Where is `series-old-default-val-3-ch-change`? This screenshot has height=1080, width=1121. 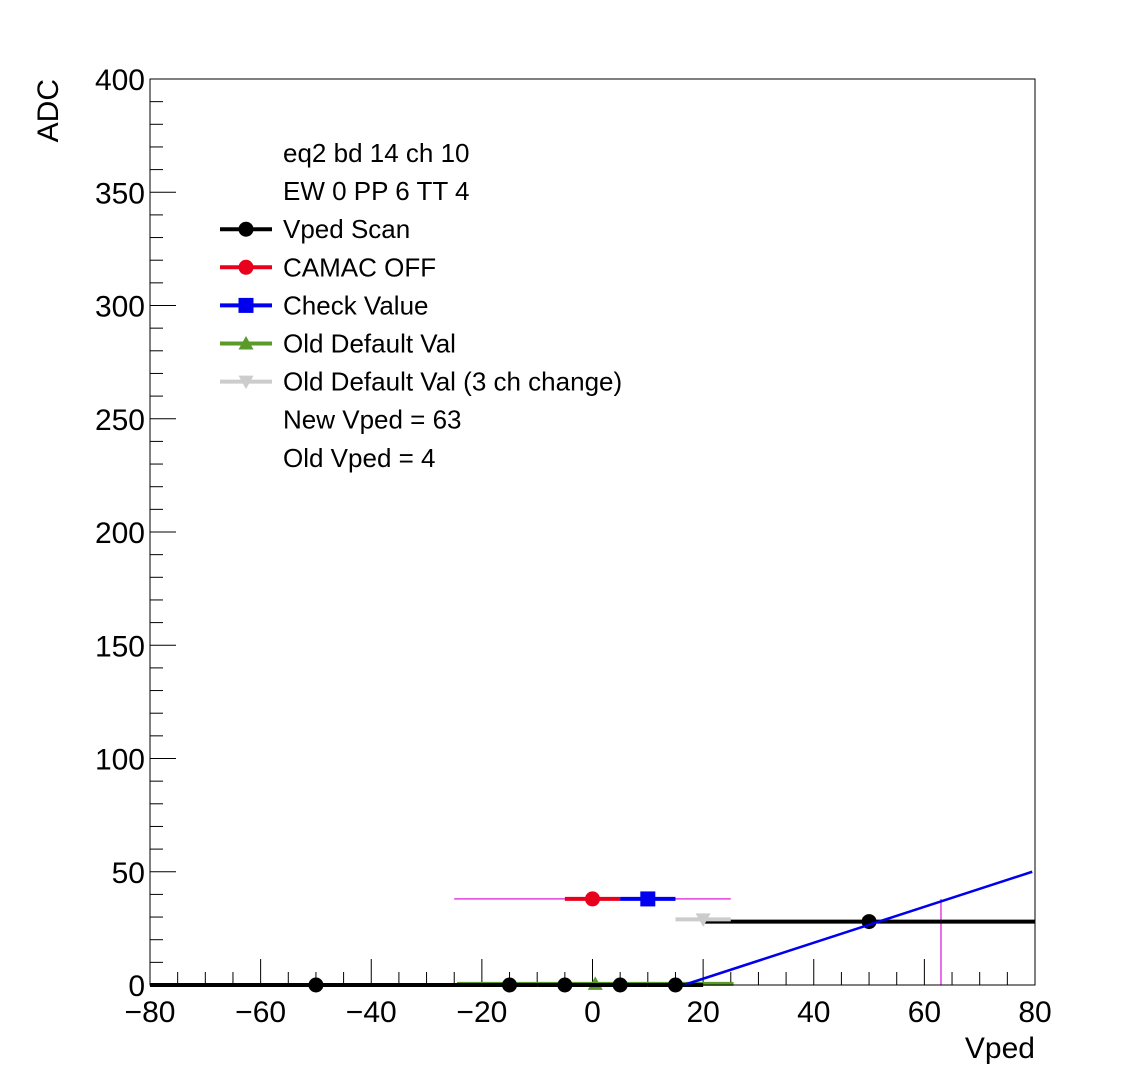
series-old-default-val-3-ch-change is located at coordinates (703, 920).